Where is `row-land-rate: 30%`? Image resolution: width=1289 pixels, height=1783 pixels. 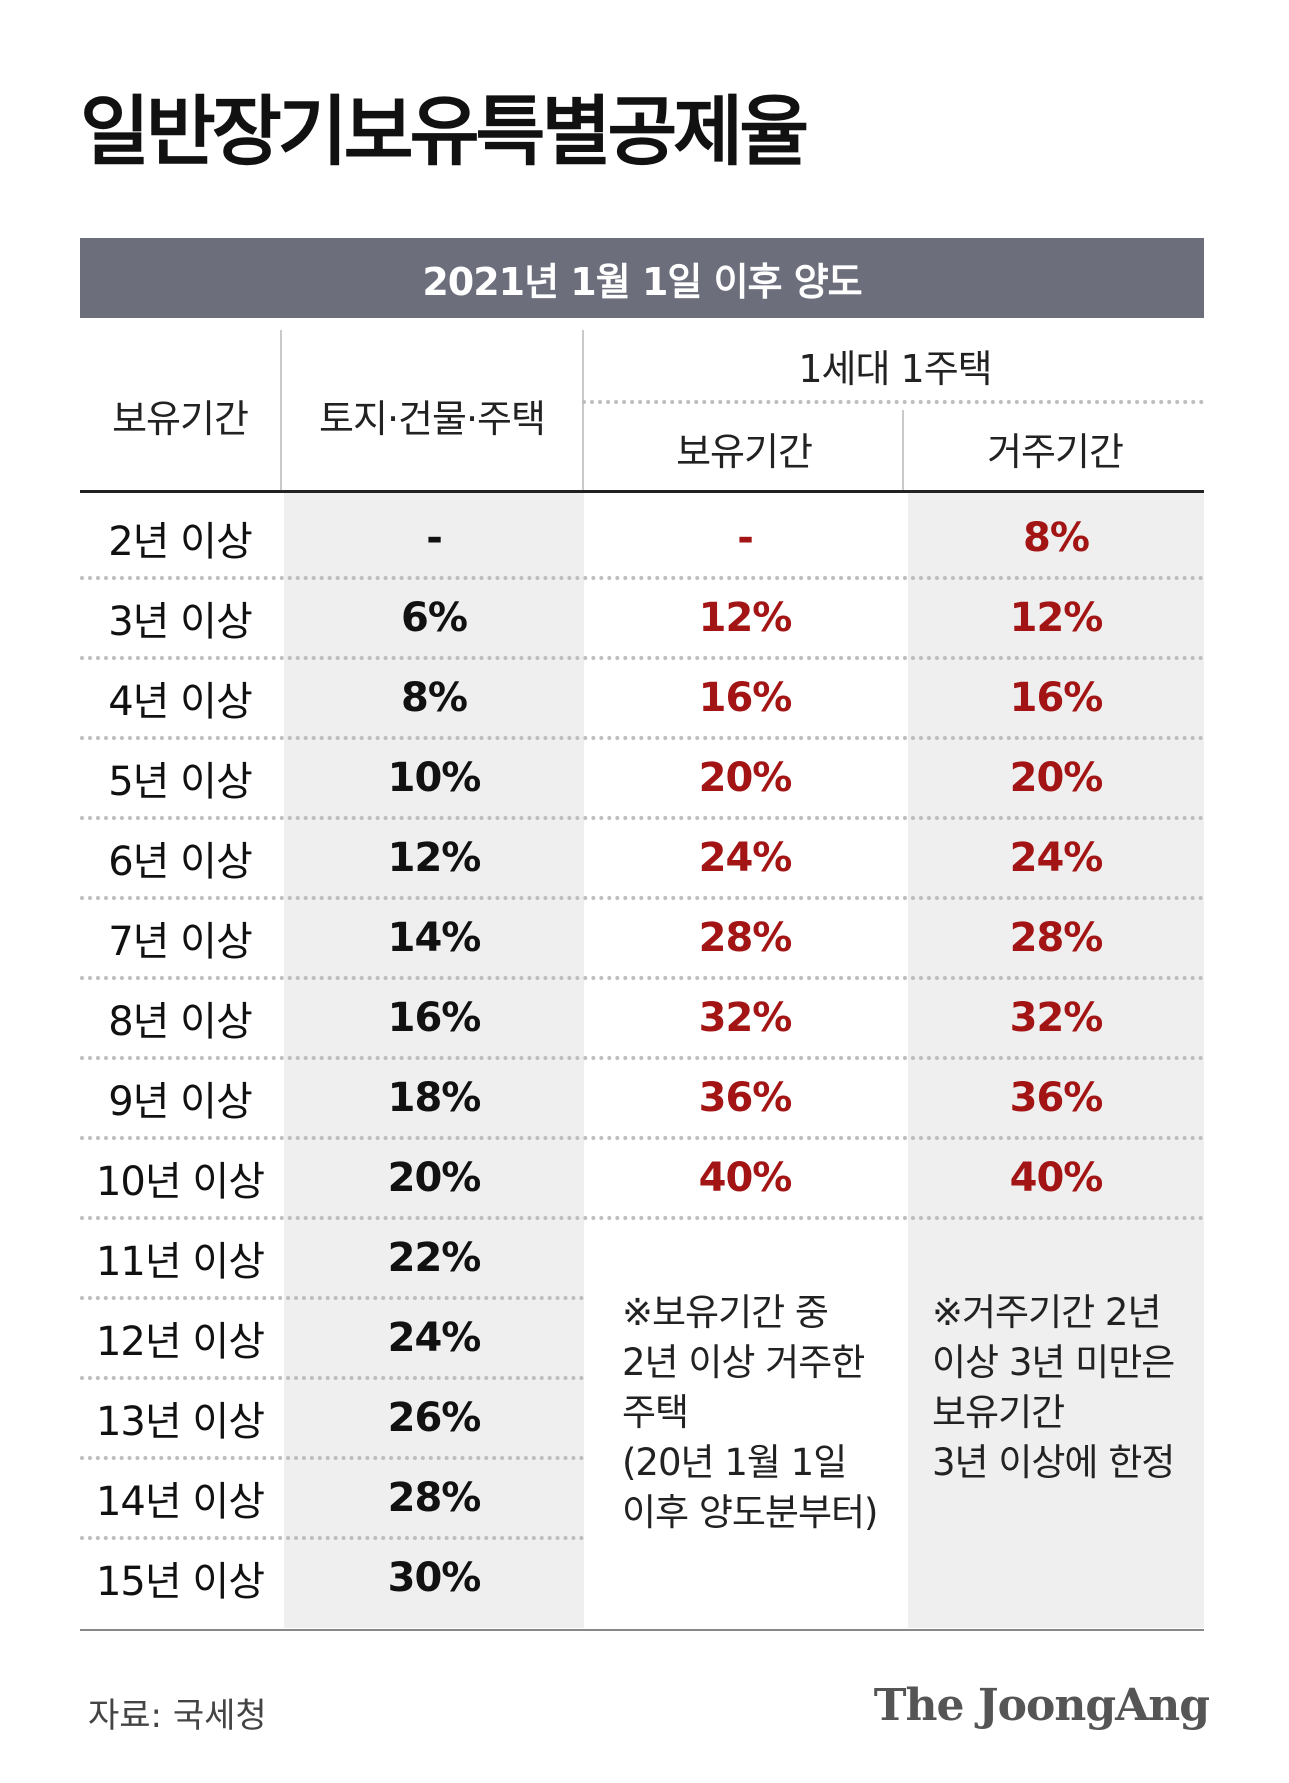 row-land-rate: 30% is located at coordinates (434, 1578).